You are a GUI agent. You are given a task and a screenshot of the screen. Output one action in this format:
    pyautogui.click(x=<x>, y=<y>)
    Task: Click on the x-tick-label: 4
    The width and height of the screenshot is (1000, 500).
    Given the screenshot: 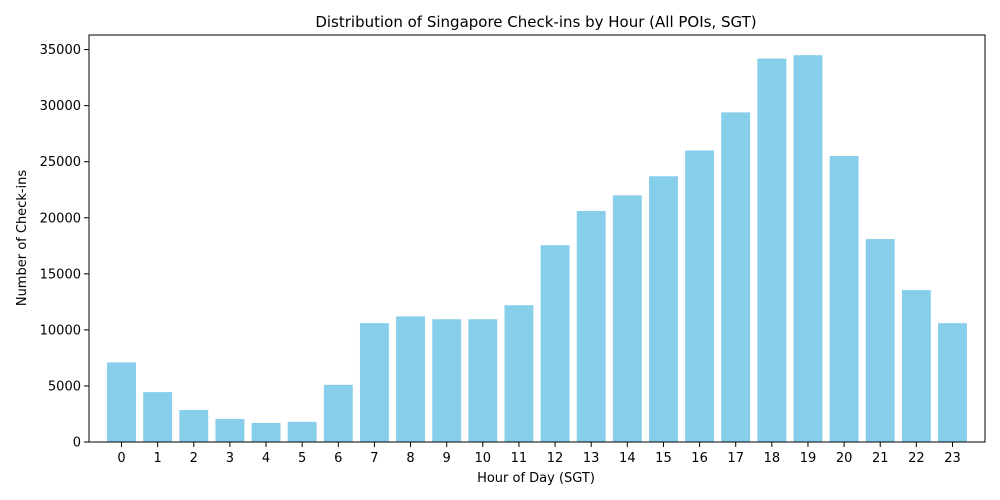 What is the action you would take?
    pyautogui.click(x=266, y=458)
    